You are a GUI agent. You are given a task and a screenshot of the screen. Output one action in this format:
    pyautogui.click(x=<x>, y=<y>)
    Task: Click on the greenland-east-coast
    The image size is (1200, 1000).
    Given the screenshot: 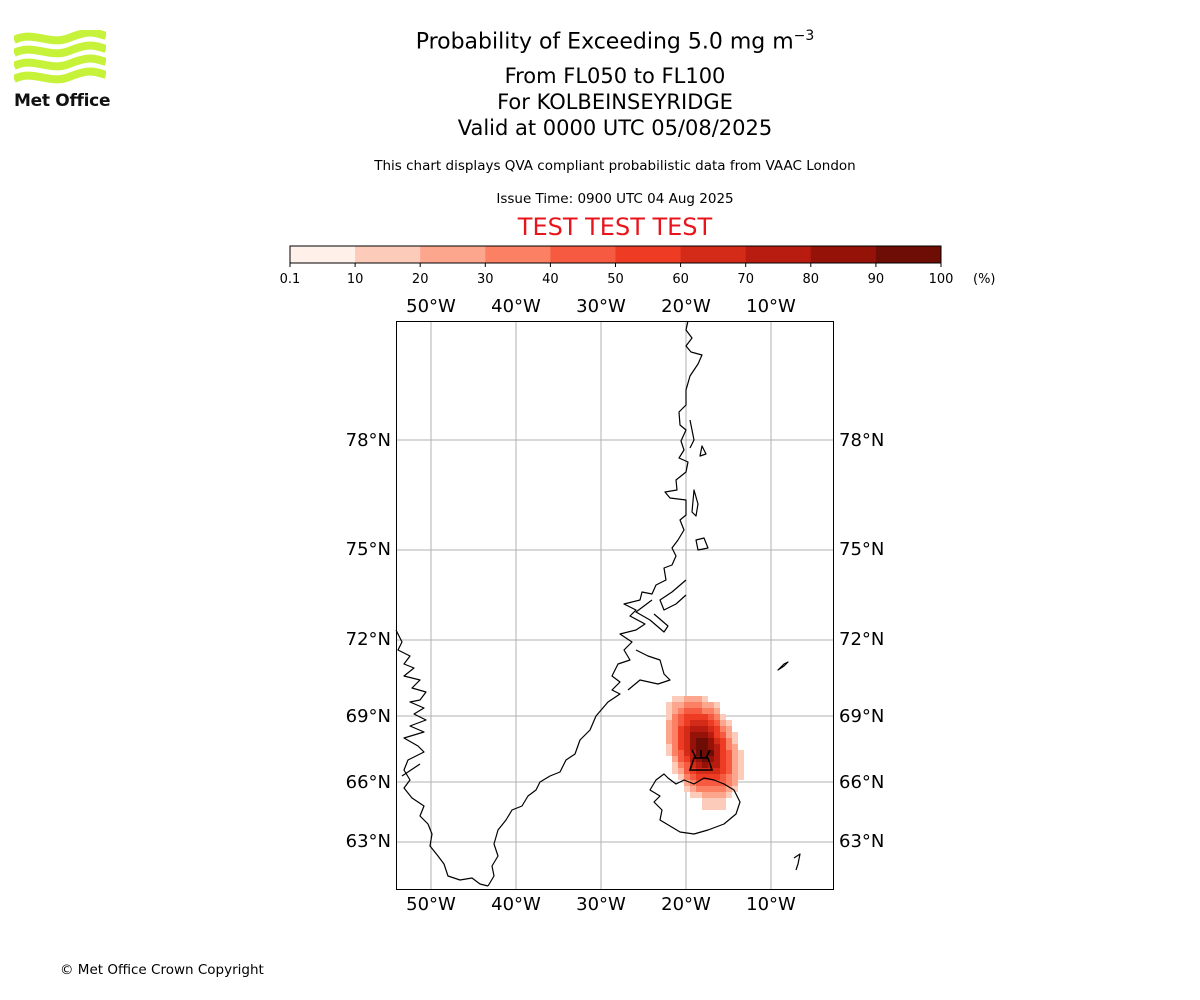 What is the action you would take?
    pyautogui.click(x=595, y=603)
    